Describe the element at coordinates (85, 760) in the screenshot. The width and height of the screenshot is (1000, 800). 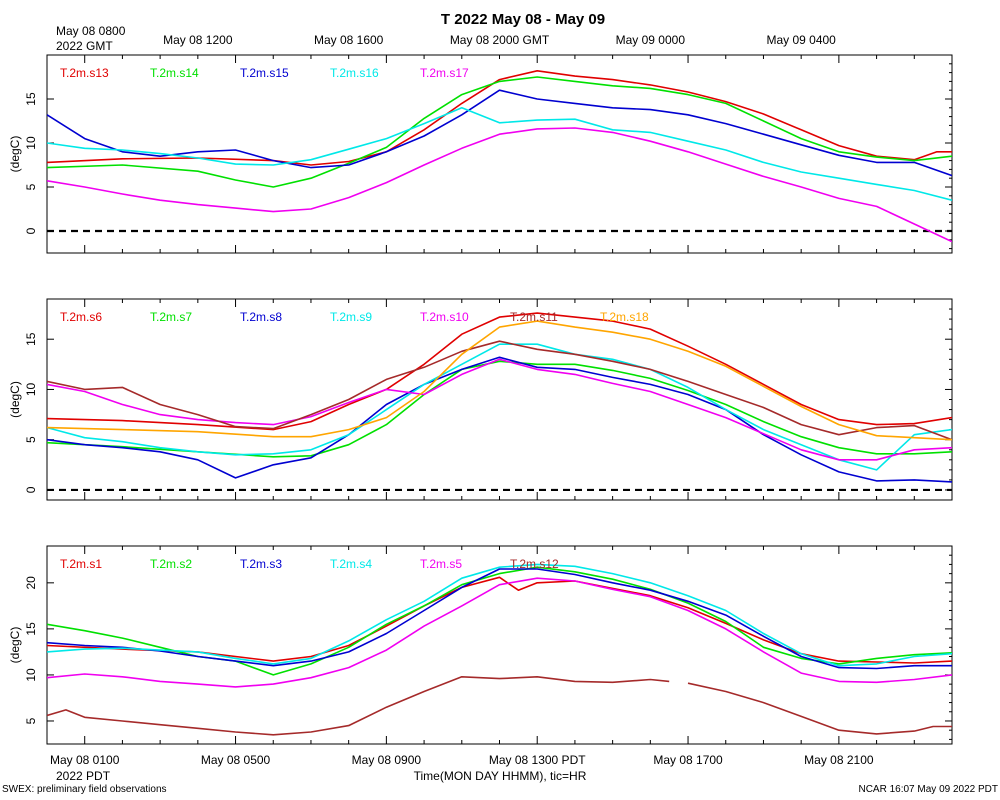
I see `pdt-tick-label: May 08 0100` at that location.